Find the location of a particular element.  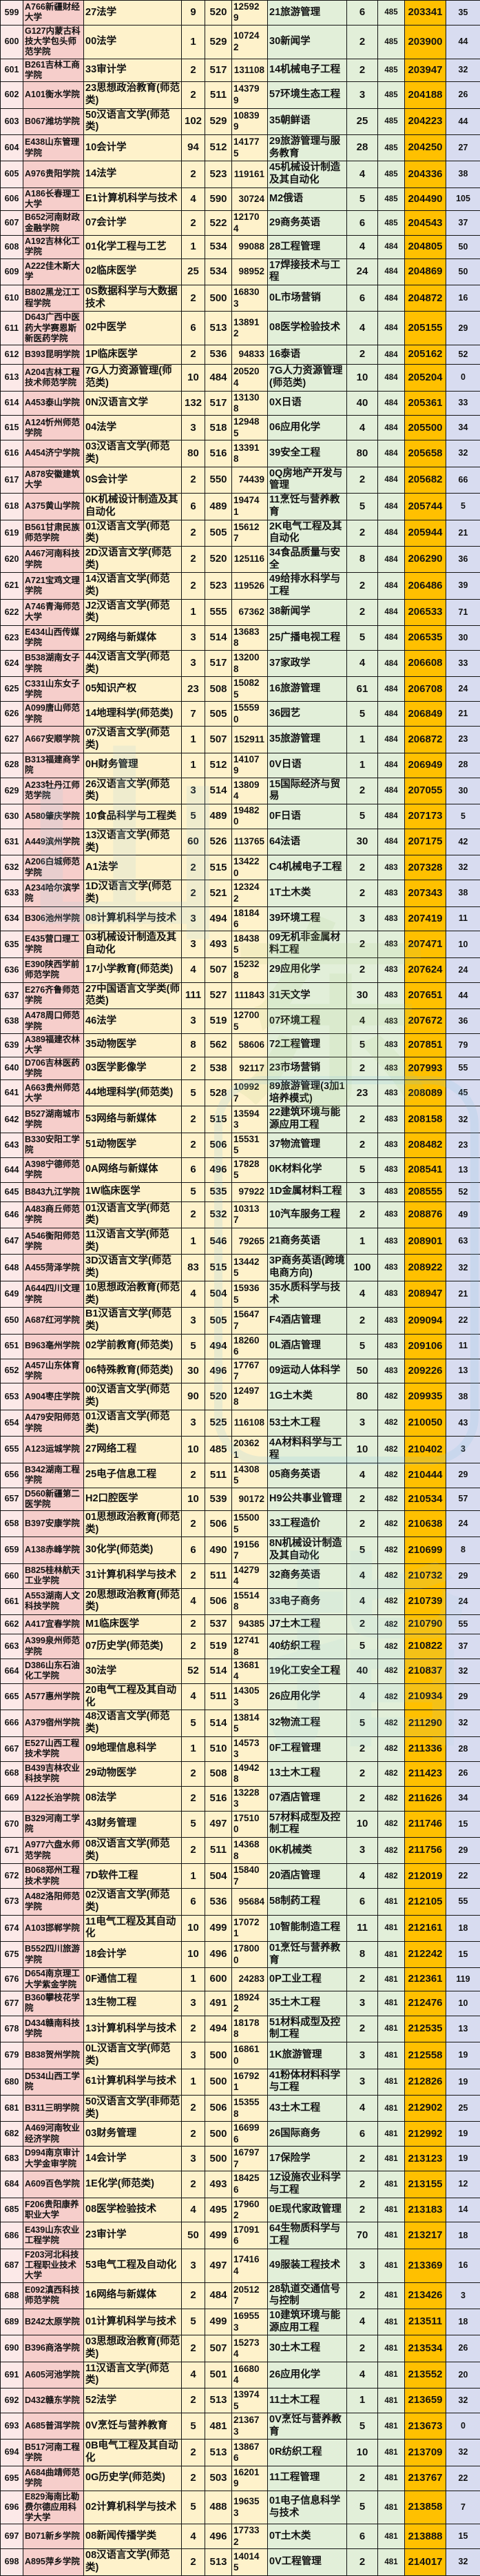

count2-cell: 24 is located at coordinates (363, 271).